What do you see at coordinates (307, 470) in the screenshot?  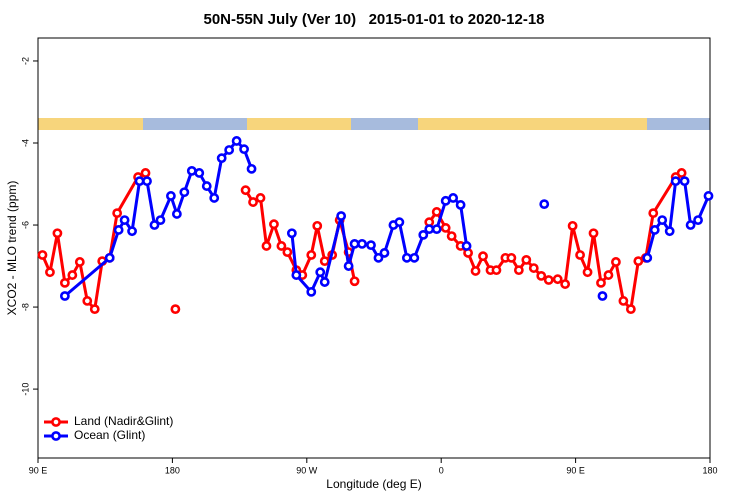 I see `x-tick-label: 90 W` at bounding box center [307, 470].